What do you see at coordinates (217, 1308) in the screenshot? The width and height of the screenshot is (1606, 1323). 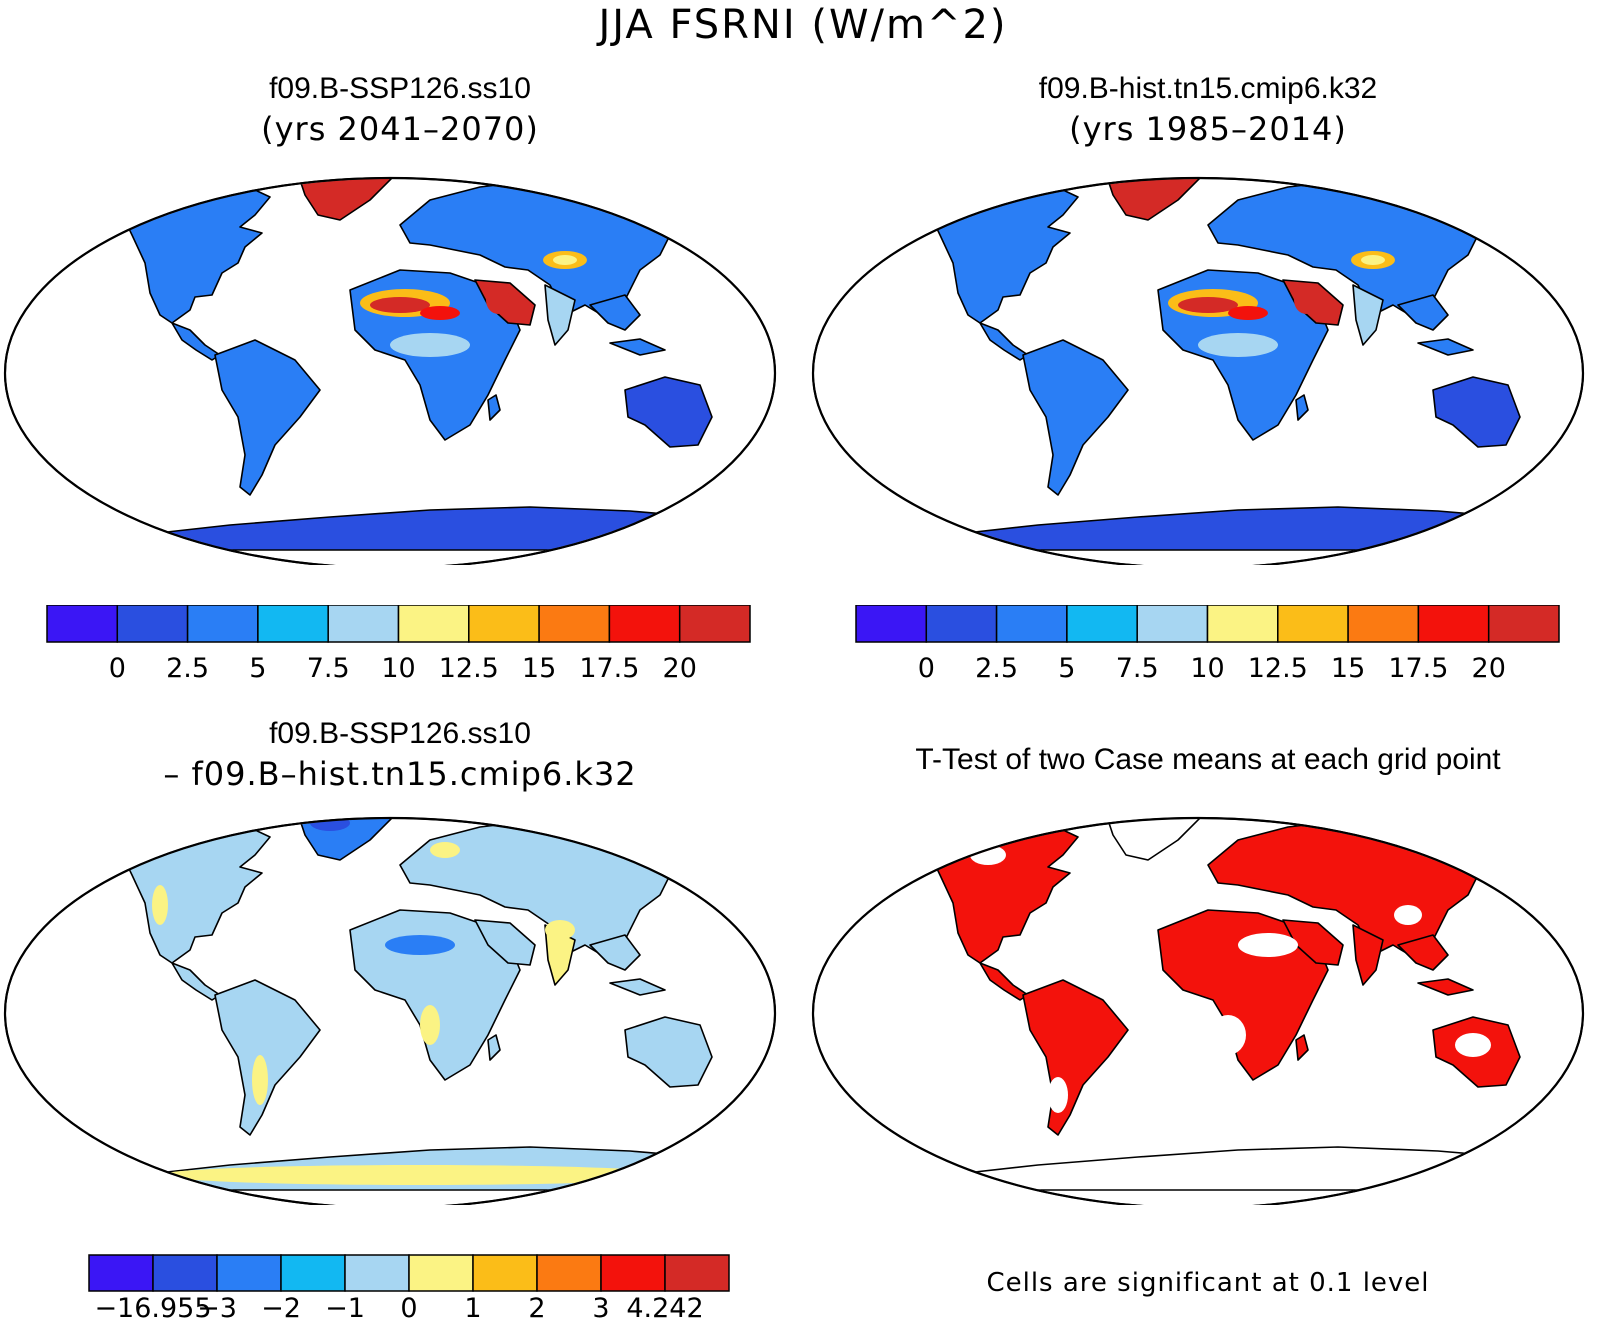 I see `colorbar-label: −3` at bounding box center [217, 1308].